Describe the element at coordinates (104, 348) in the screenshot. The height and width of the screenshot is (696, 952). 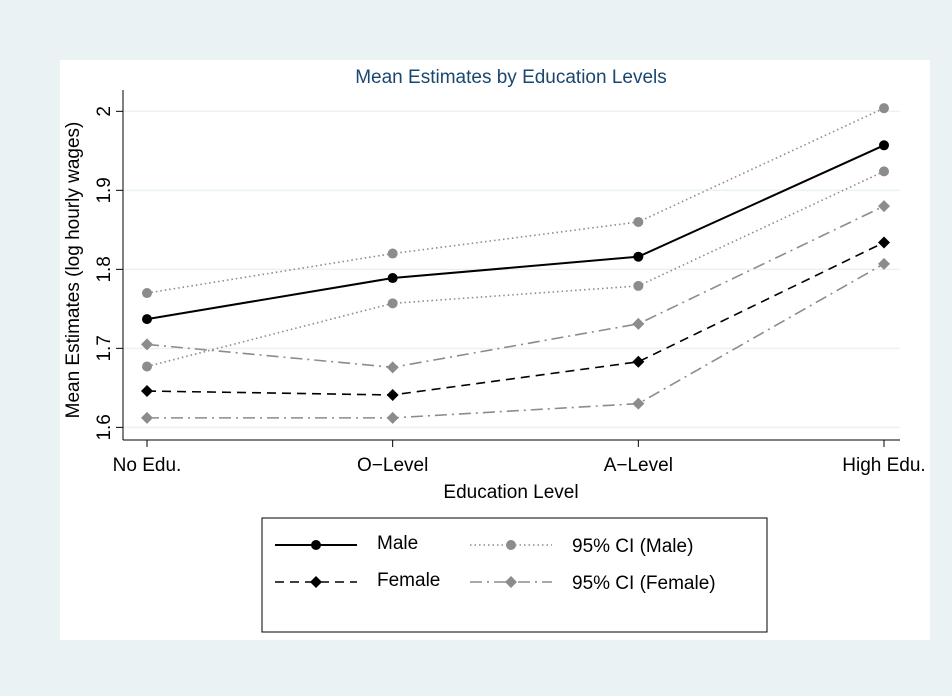
I see `y-tick-label: 1.7` at that location.